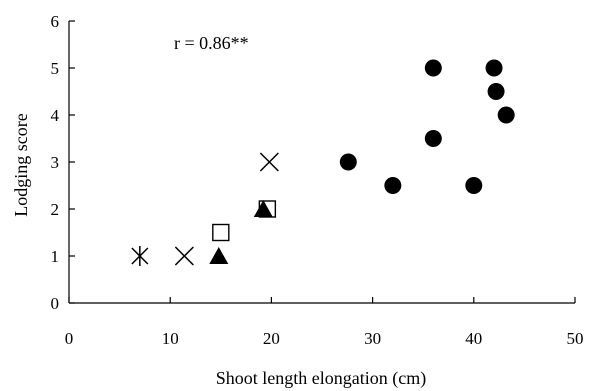 The height and width of the screenshot is (391, 589). I want to click on x-tick-label: 30, so click(372, 338).